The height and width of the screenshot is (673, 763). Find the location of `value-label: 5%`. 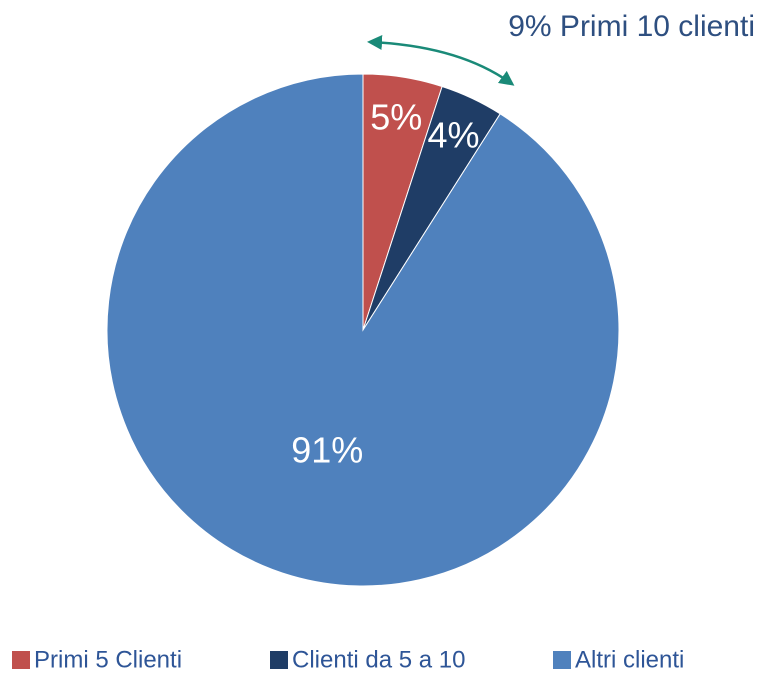

value-label: 5% is located at coordinates (396, 117).